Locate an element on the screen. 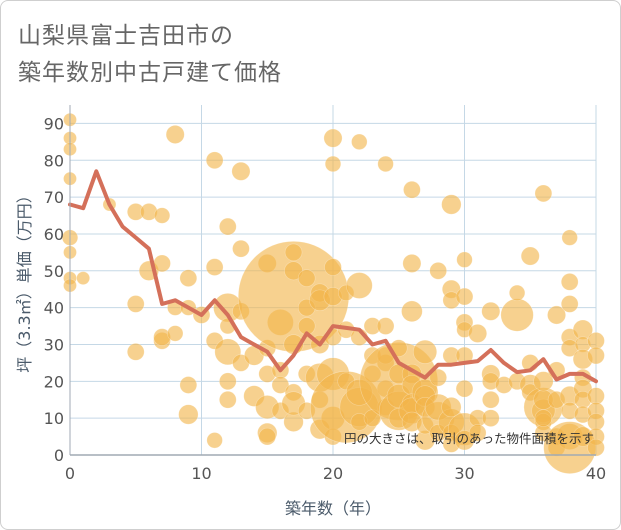  chart-title-line-1: 山梨県富士吉田市の is located at coordinates (126, 36).